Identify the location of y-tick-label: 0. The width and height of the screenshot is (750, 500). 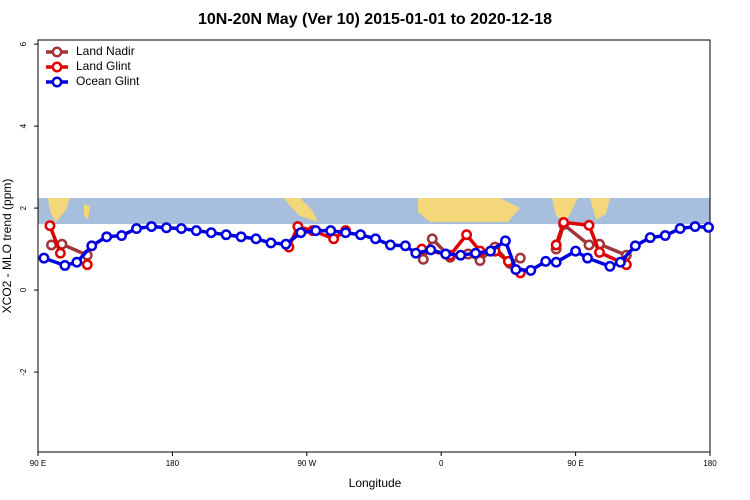
(23, 289).